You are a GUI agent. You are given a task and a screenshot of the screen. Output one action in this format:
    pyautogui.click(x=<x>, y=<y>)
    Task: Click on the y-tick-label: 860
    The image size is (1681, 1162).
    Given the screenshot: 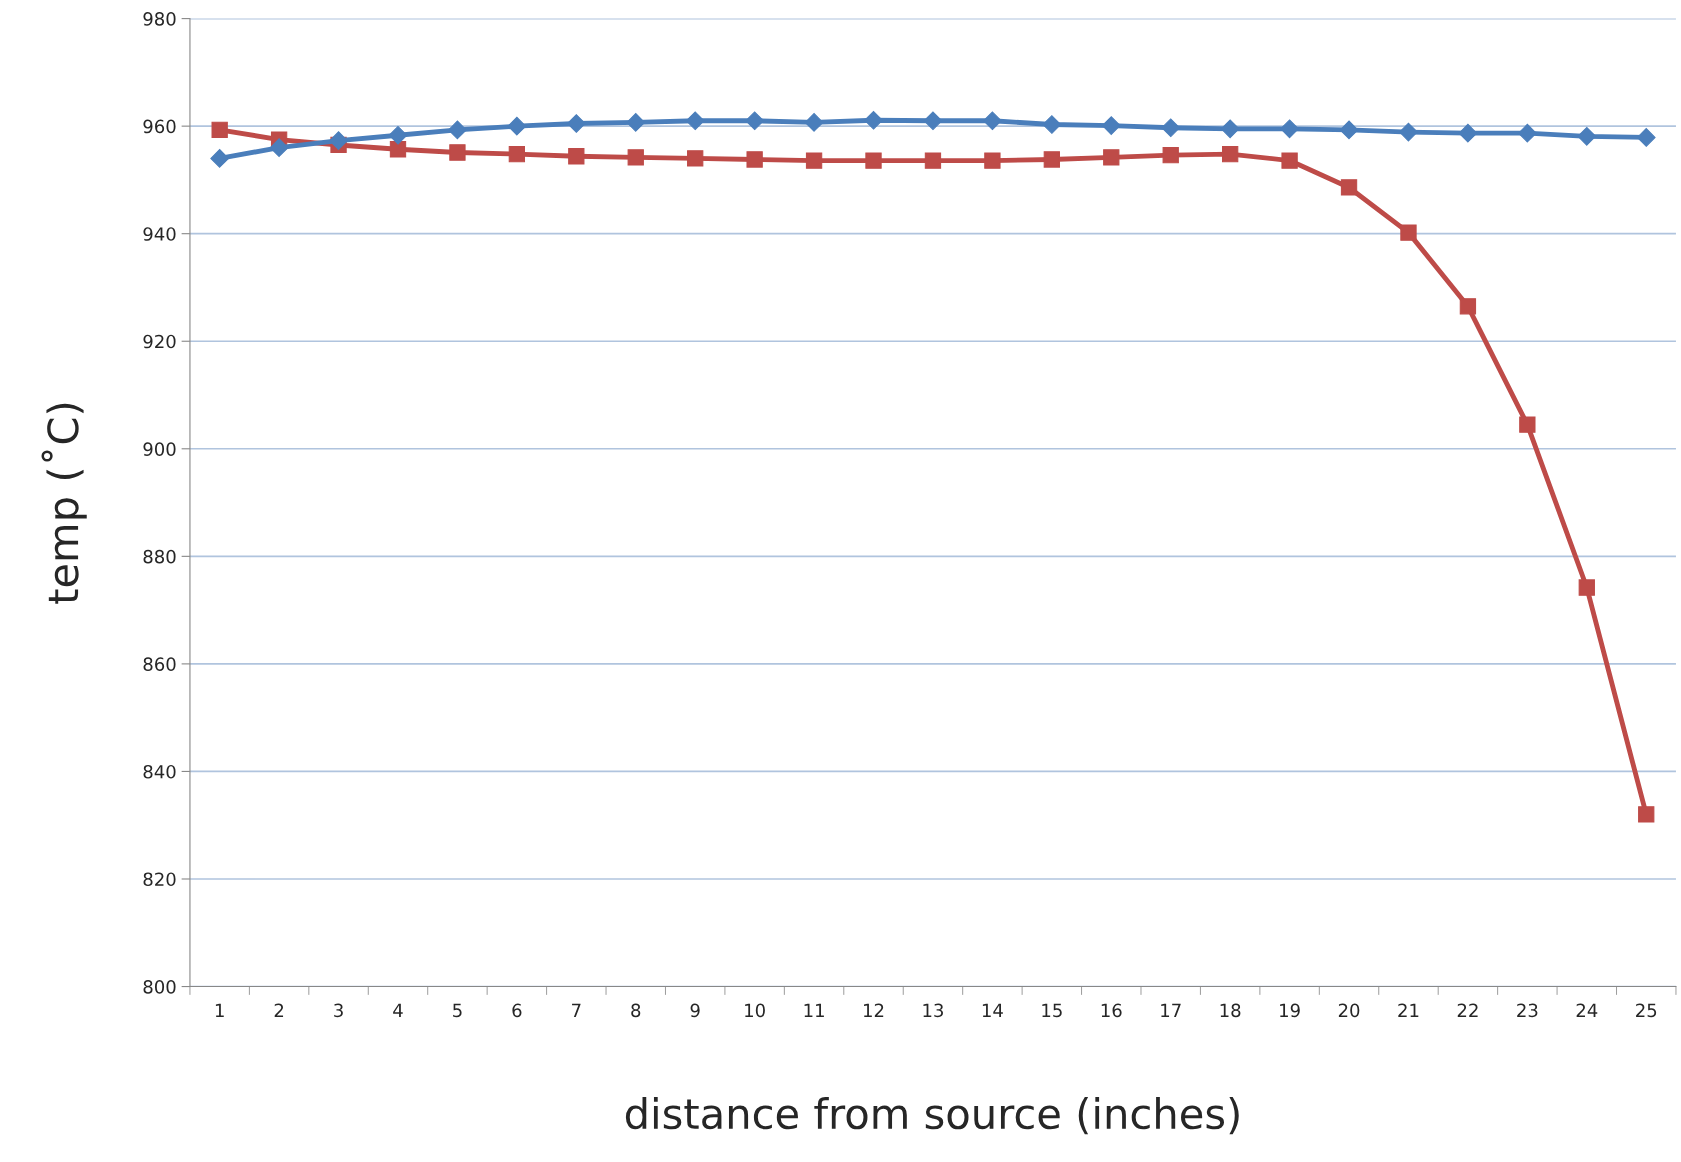 What is the action you would take?
    pyautogui.click(x=159, y=664)
    